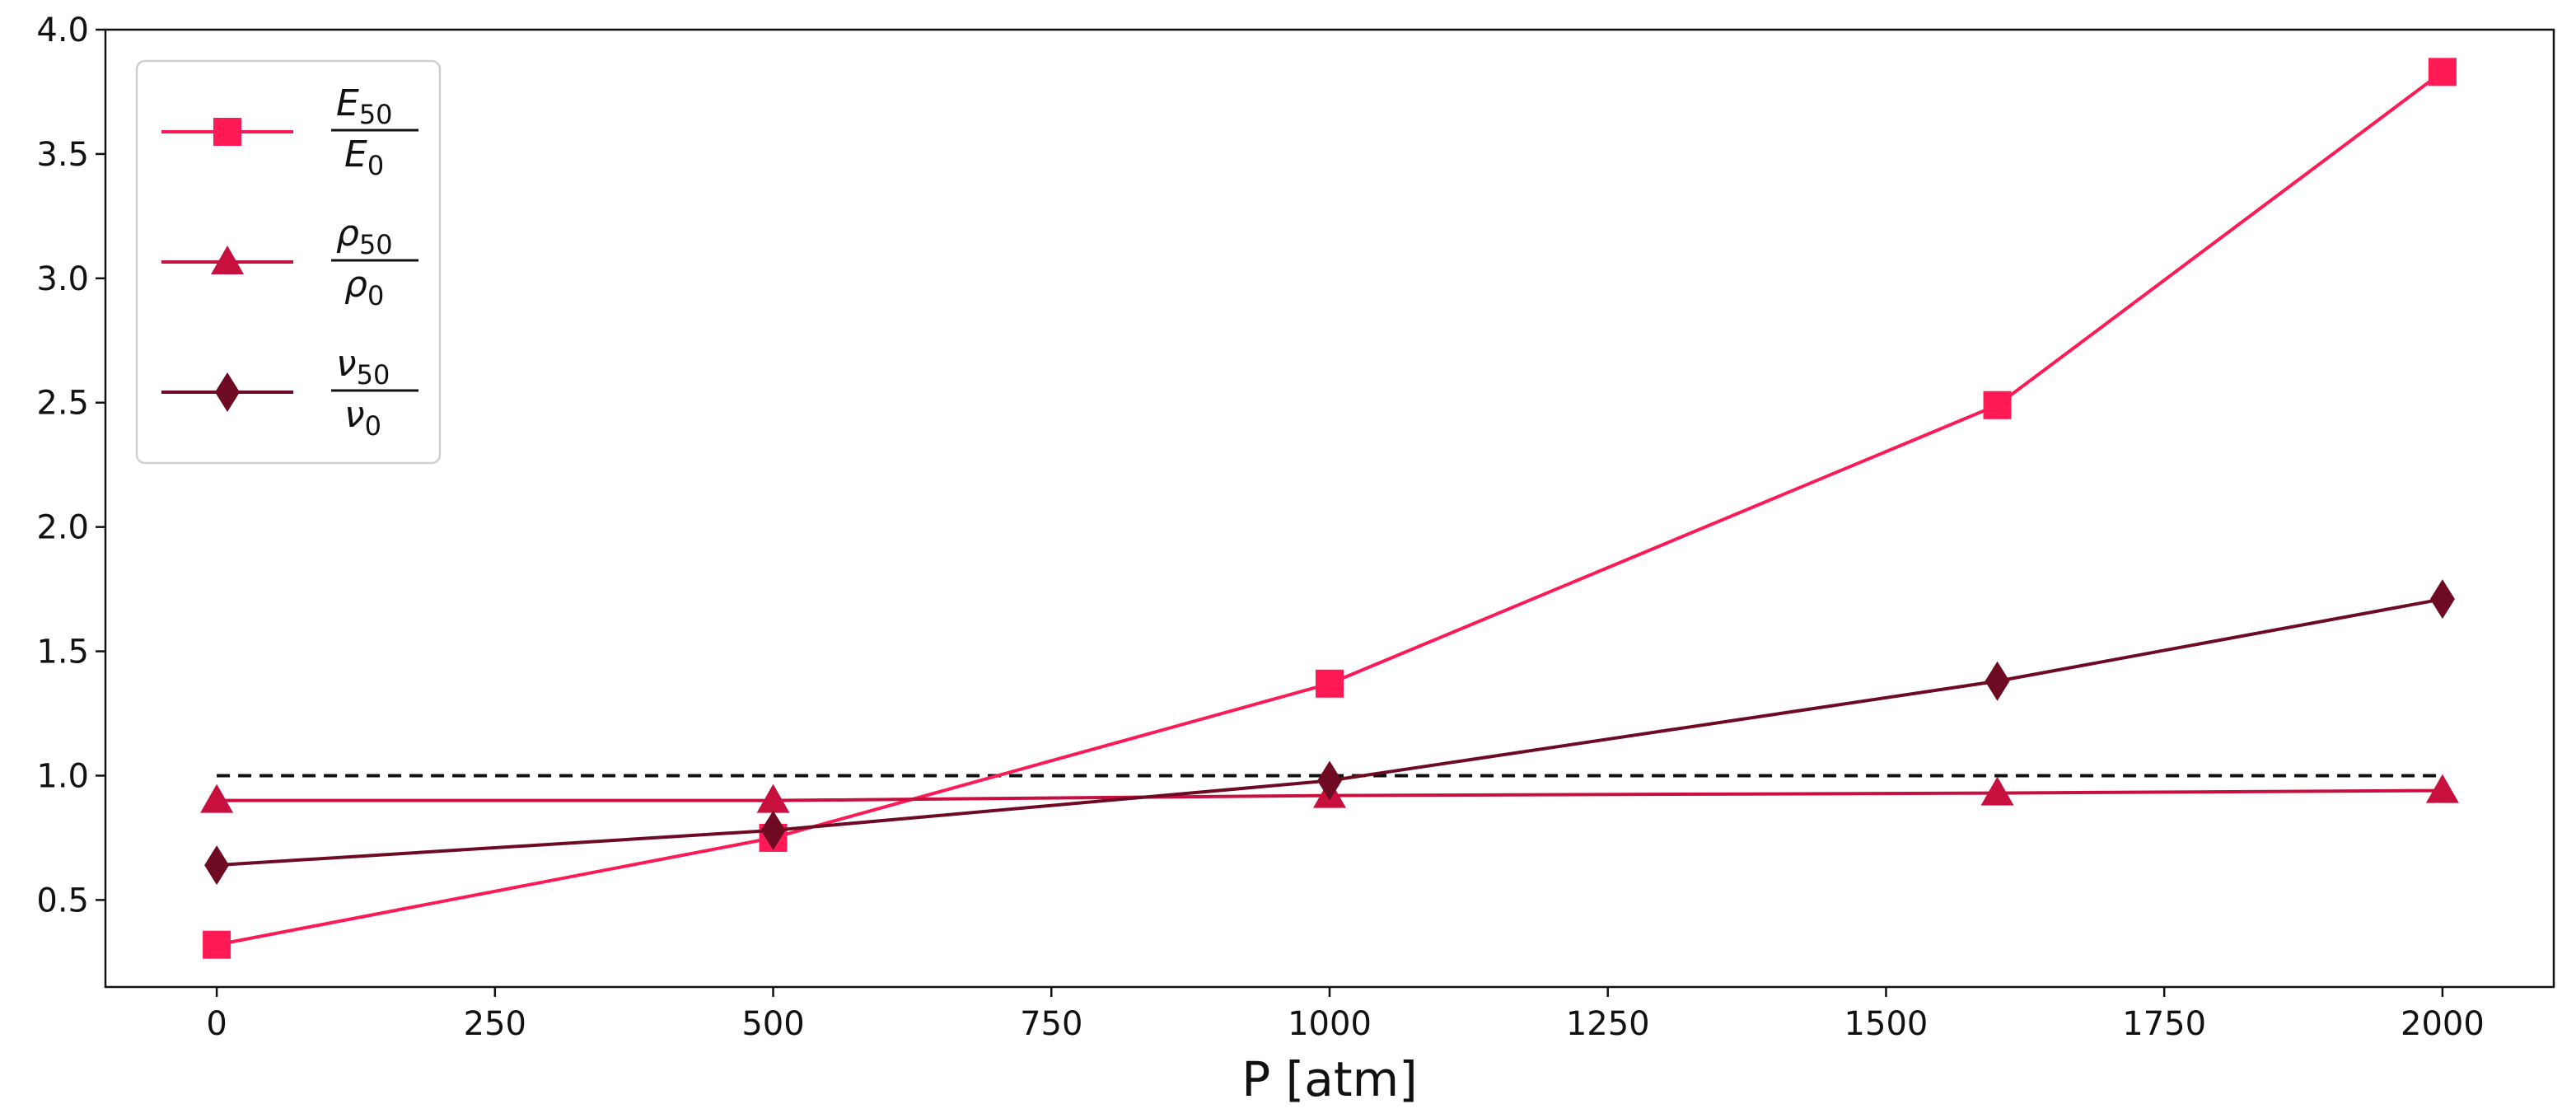 Image resolution: width=2576 pixels, height=1118 pixels. What do you see at coordinates (227, 132) in the screenshot?
I see `legend-marker-square` at bounding box center [227, 132].